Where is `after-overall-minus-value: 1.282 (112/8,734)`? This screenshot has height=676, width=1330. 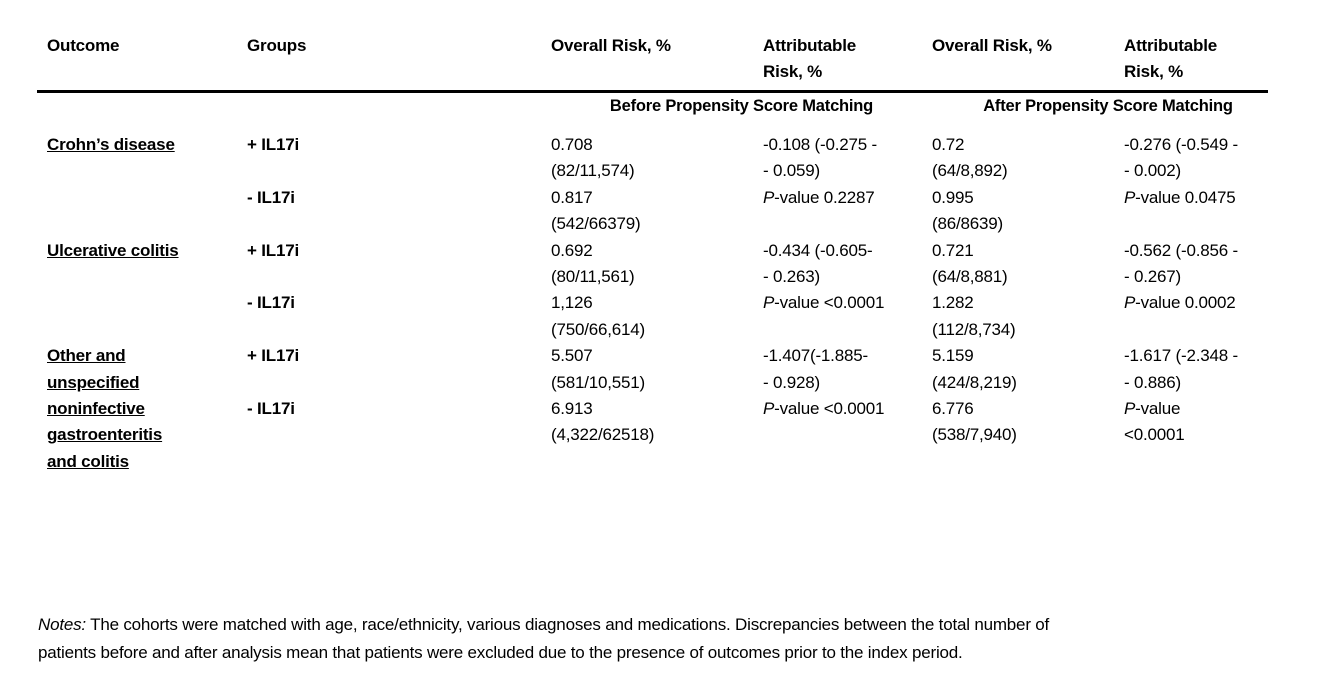
after-overall-minus-value: 1.282 (112/8,734) is located at coordinates (974, 316).